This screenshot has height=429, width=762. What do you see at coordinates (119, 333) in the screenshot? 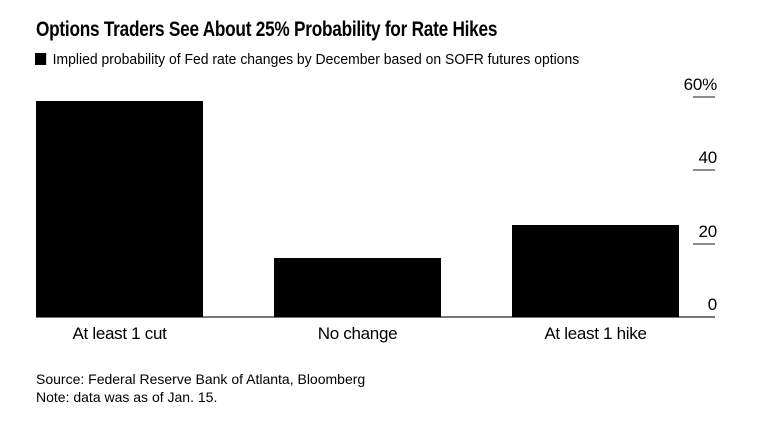
I see `x-axis-label: At least 1 cut` at bounding box center [119, 333].